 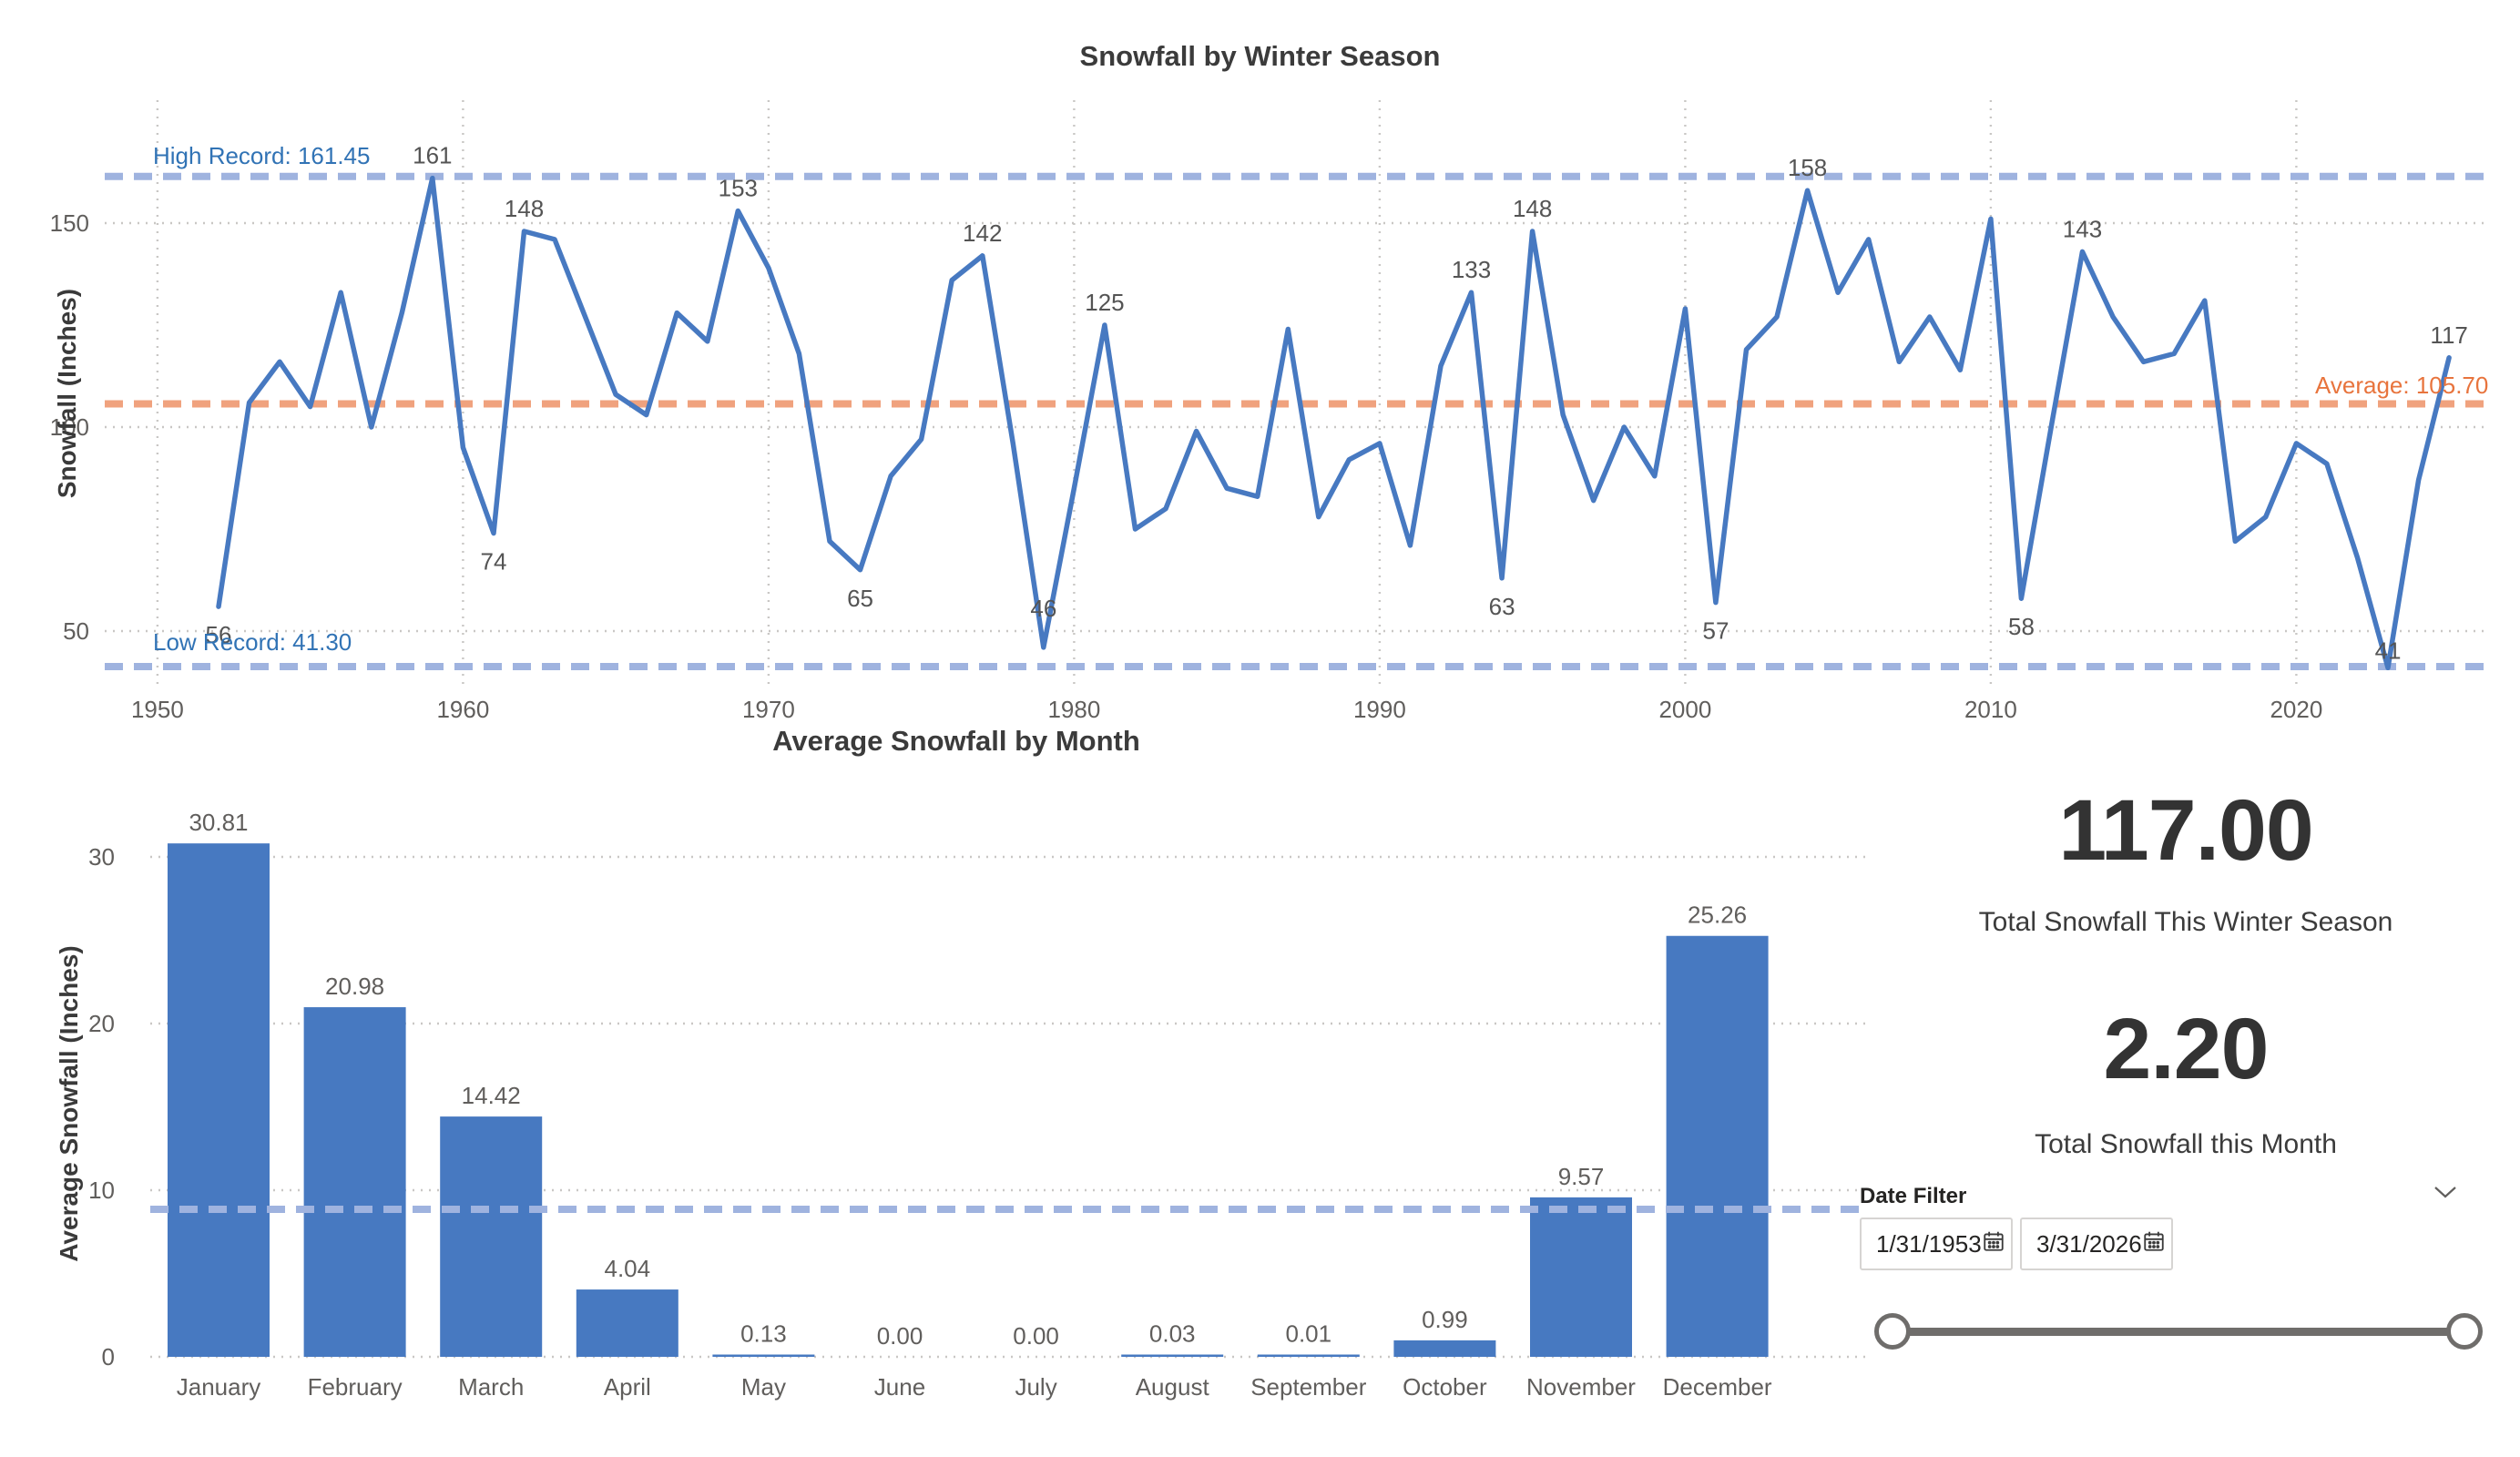 What do you see at coordinates (860, 598) in the screenshot?
I see `data-point-label: 65` at bounding box center [860, 598].